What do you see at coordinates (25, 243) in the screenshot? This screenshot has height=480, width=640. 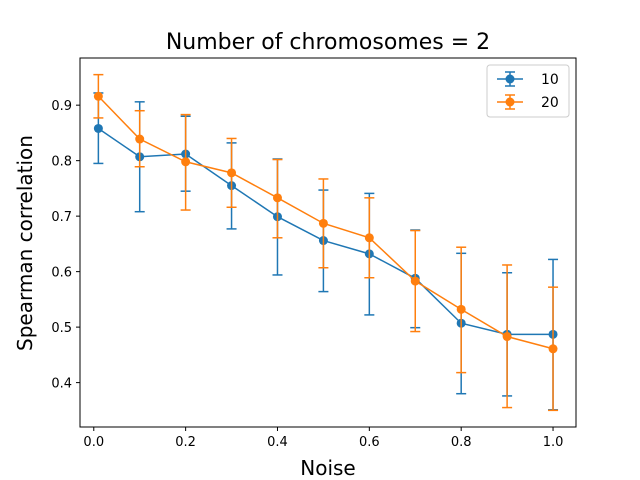 I see `y-axis-title: Spearman correlation` at bounding box center [25, 243].